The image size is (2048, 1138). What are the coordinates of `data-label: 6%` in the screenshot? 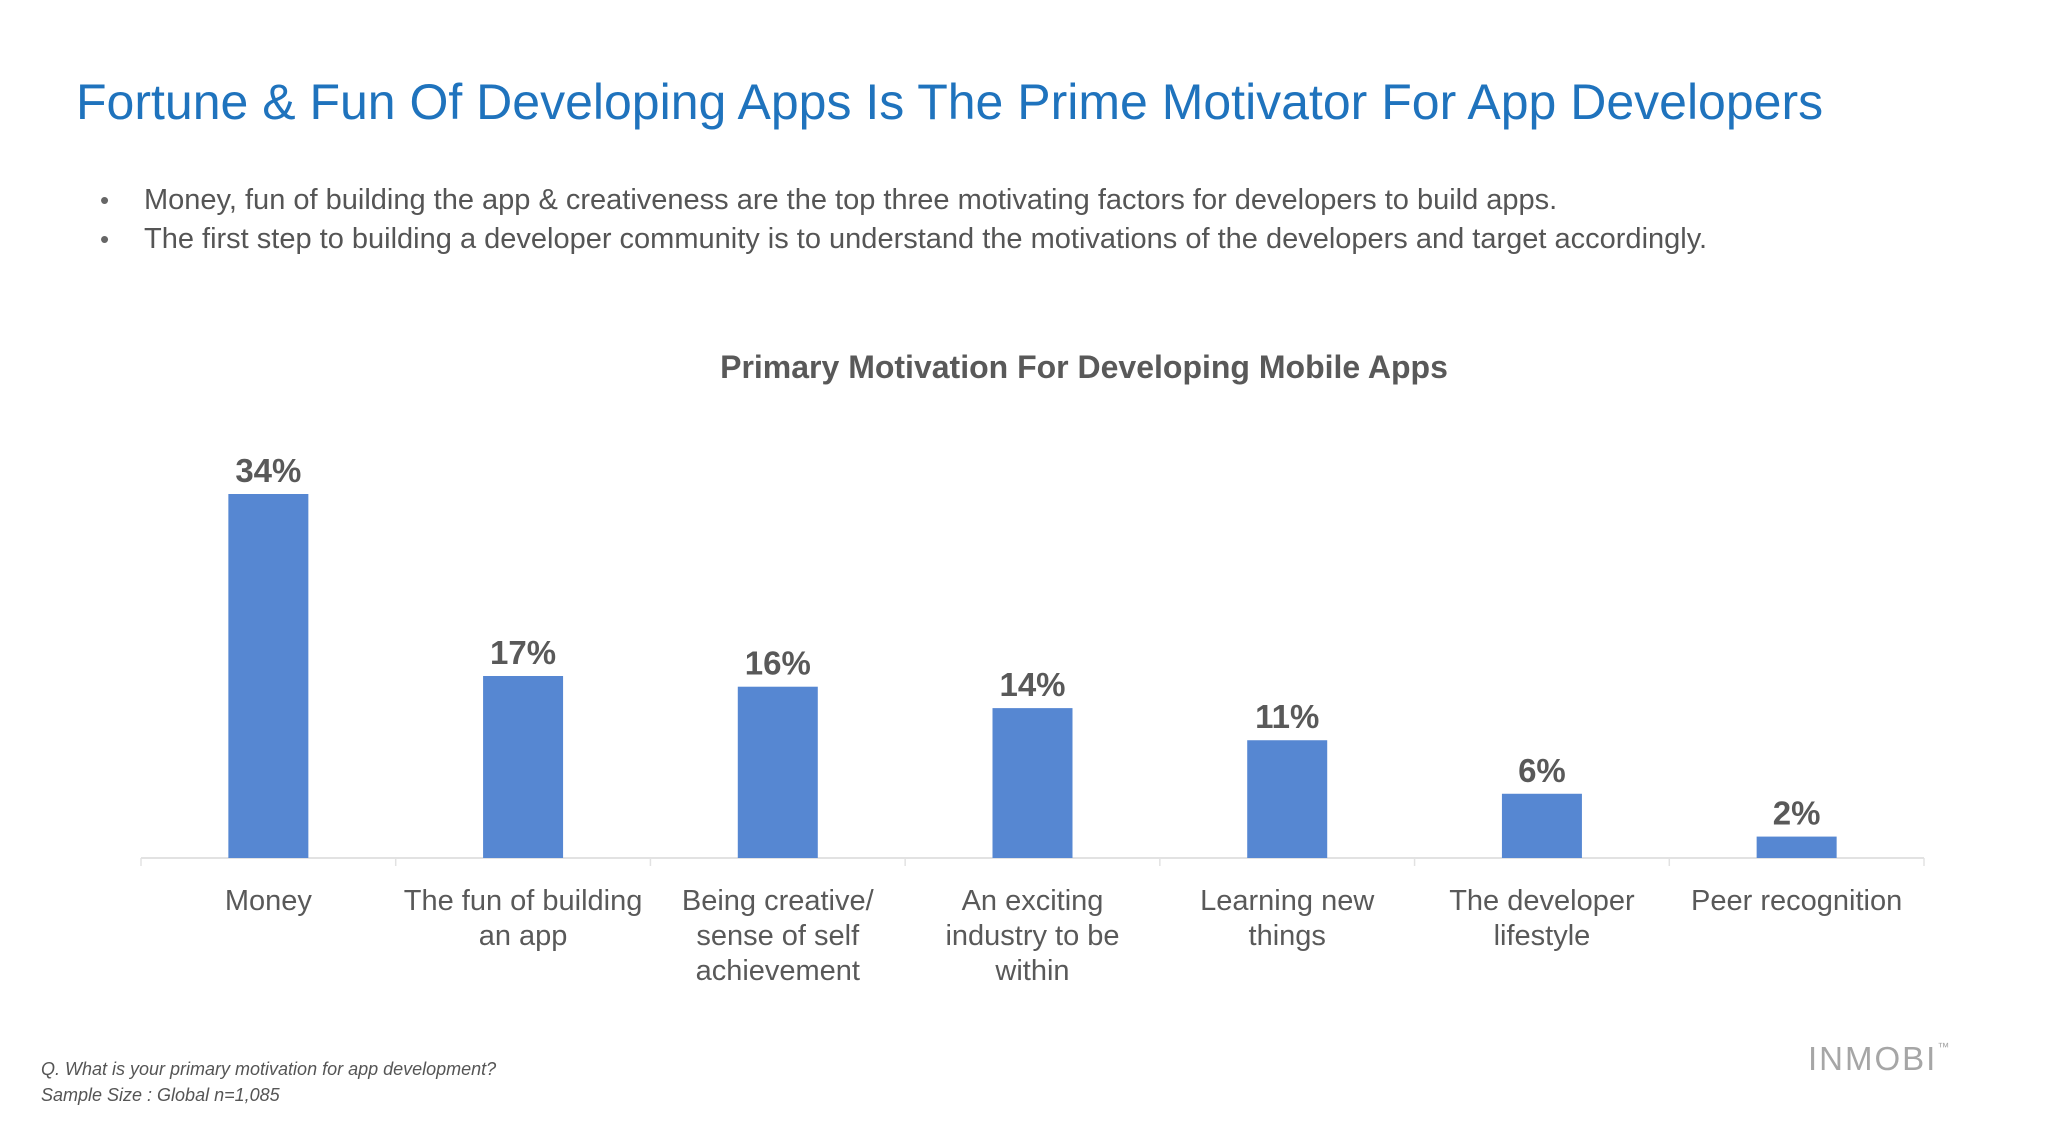 It's located at (1542, 770).